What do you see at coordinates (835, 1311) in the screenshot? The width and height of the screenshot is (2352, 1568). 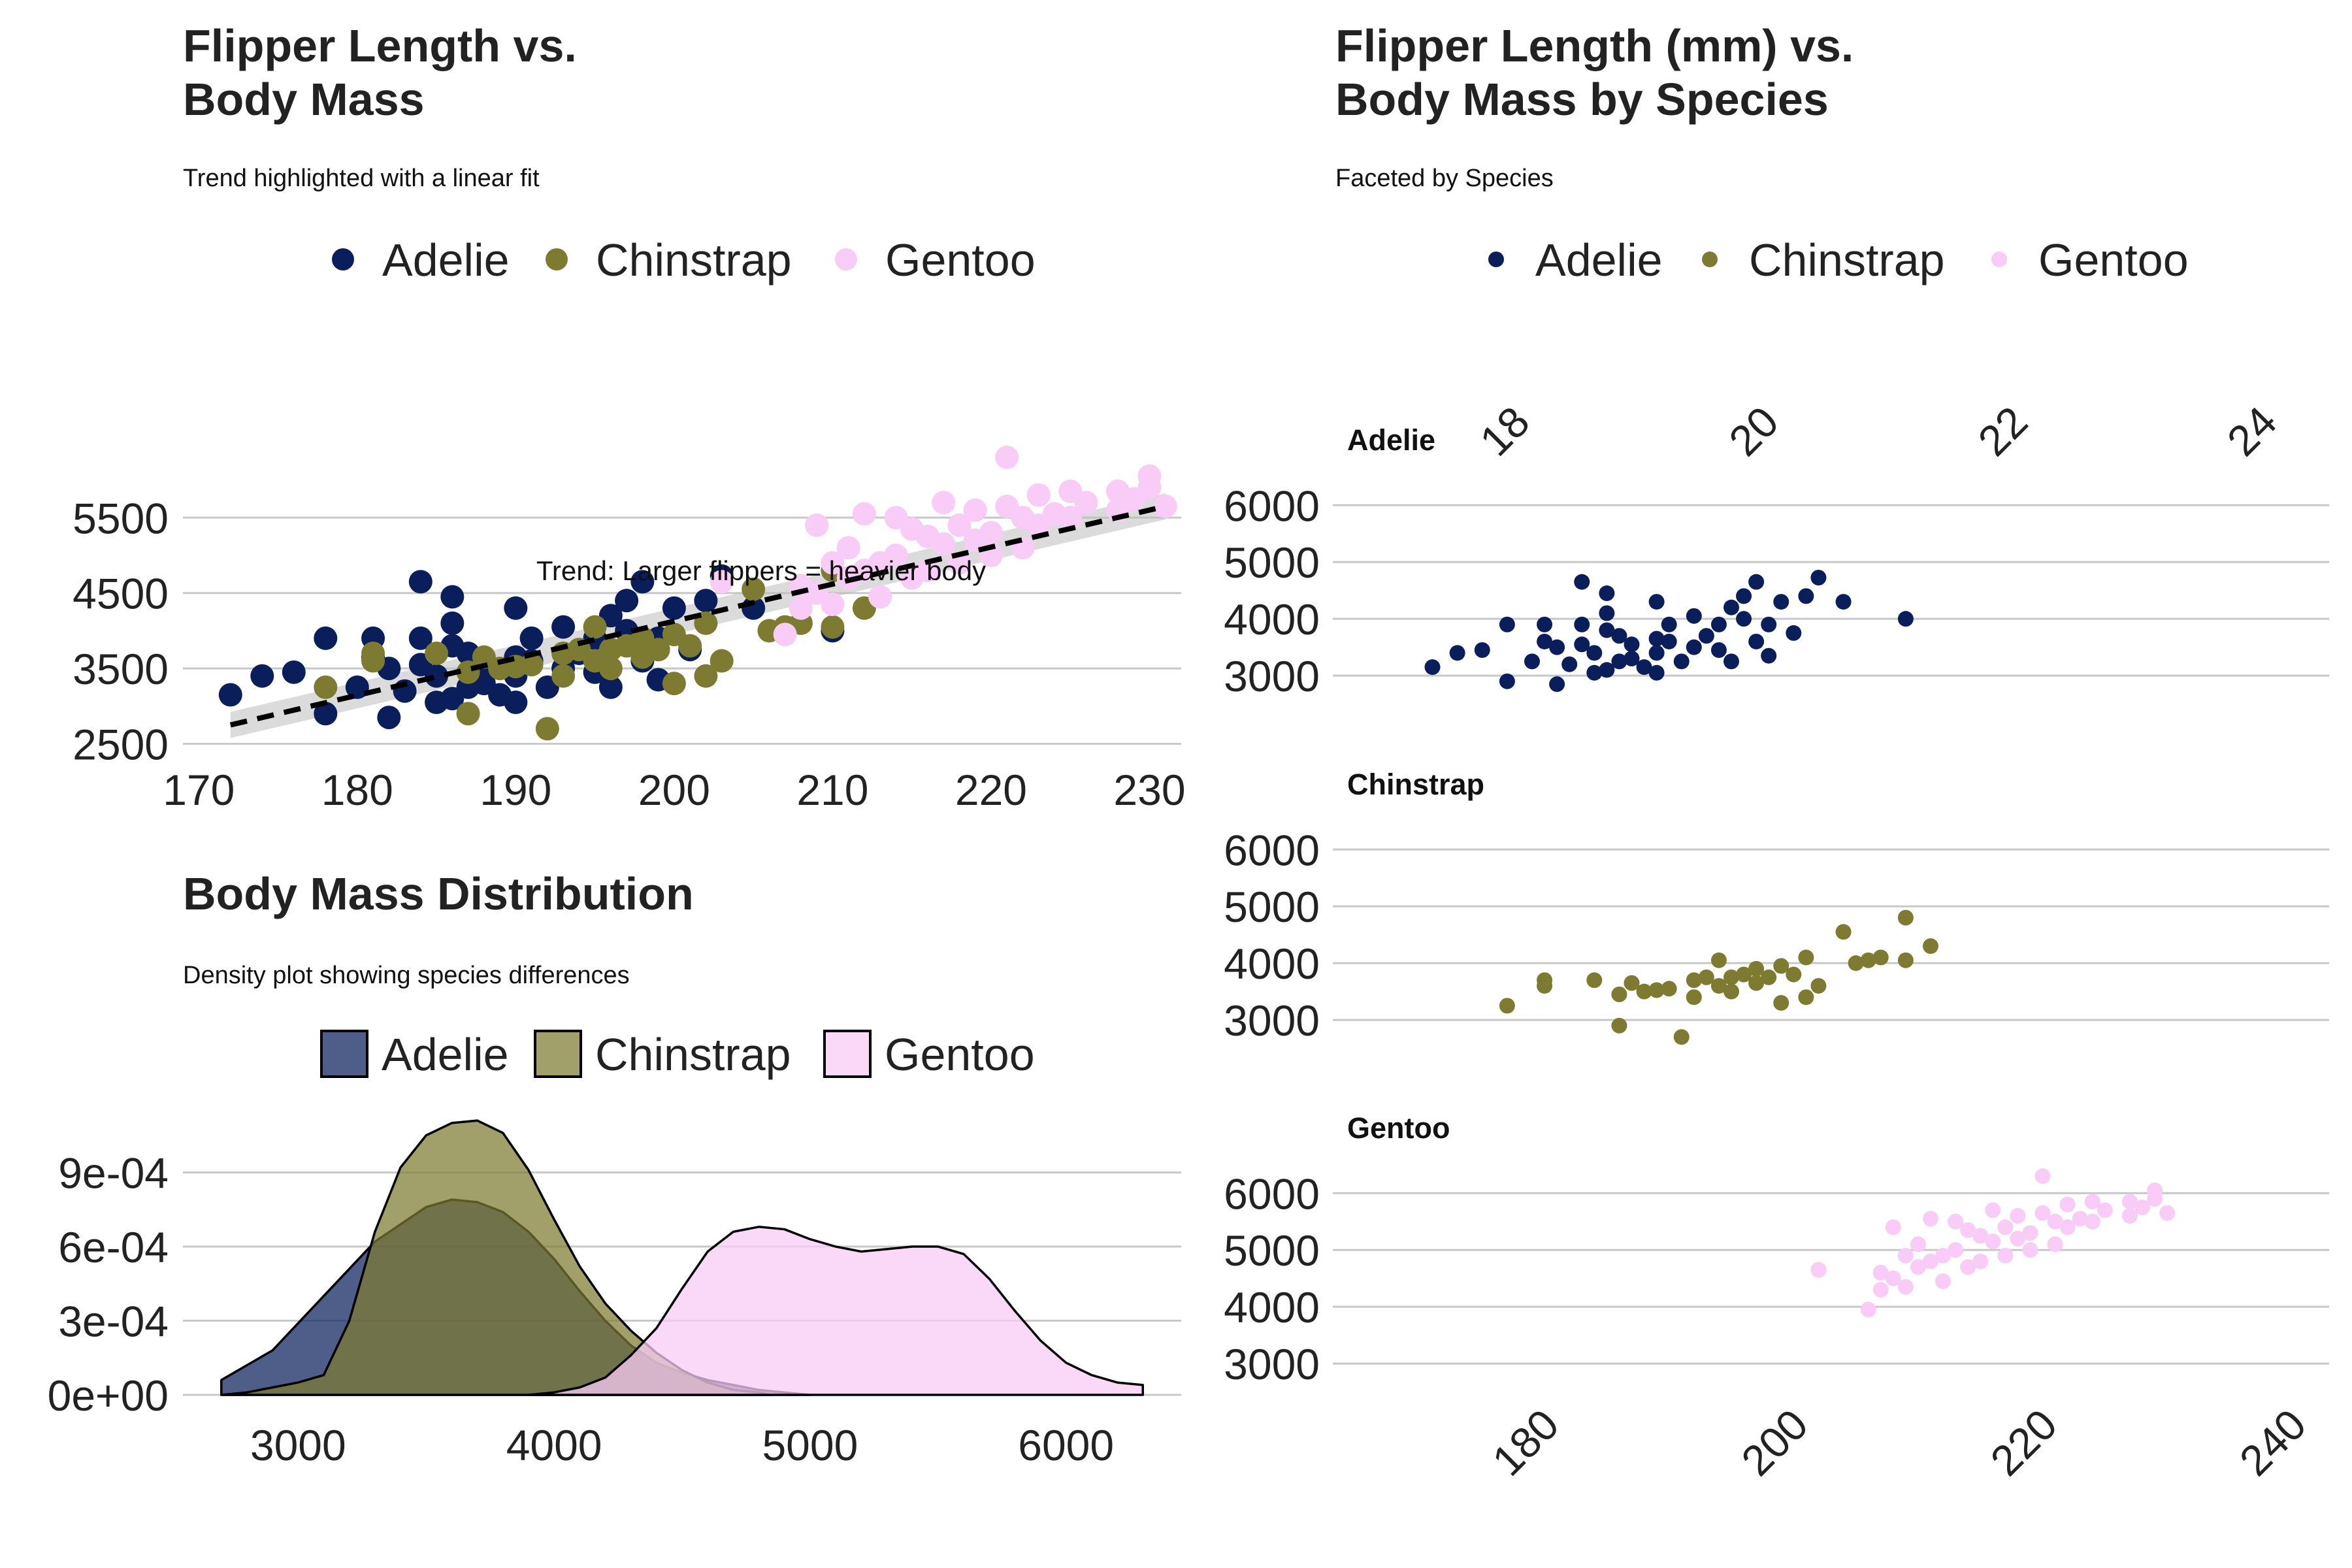 I see `density-area-gentoo` at bounding box center [835, 1311].